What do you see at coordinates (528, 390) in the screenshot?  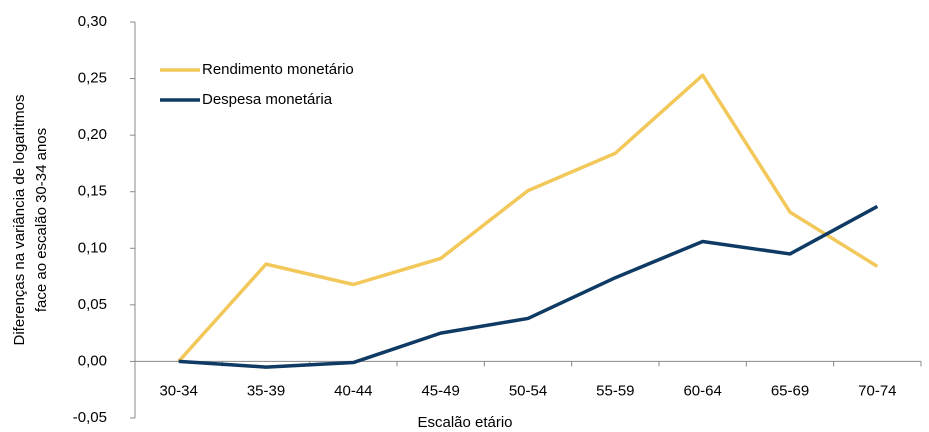 I see `x-tick-label: 50-54` at bounding box center [528, 390].